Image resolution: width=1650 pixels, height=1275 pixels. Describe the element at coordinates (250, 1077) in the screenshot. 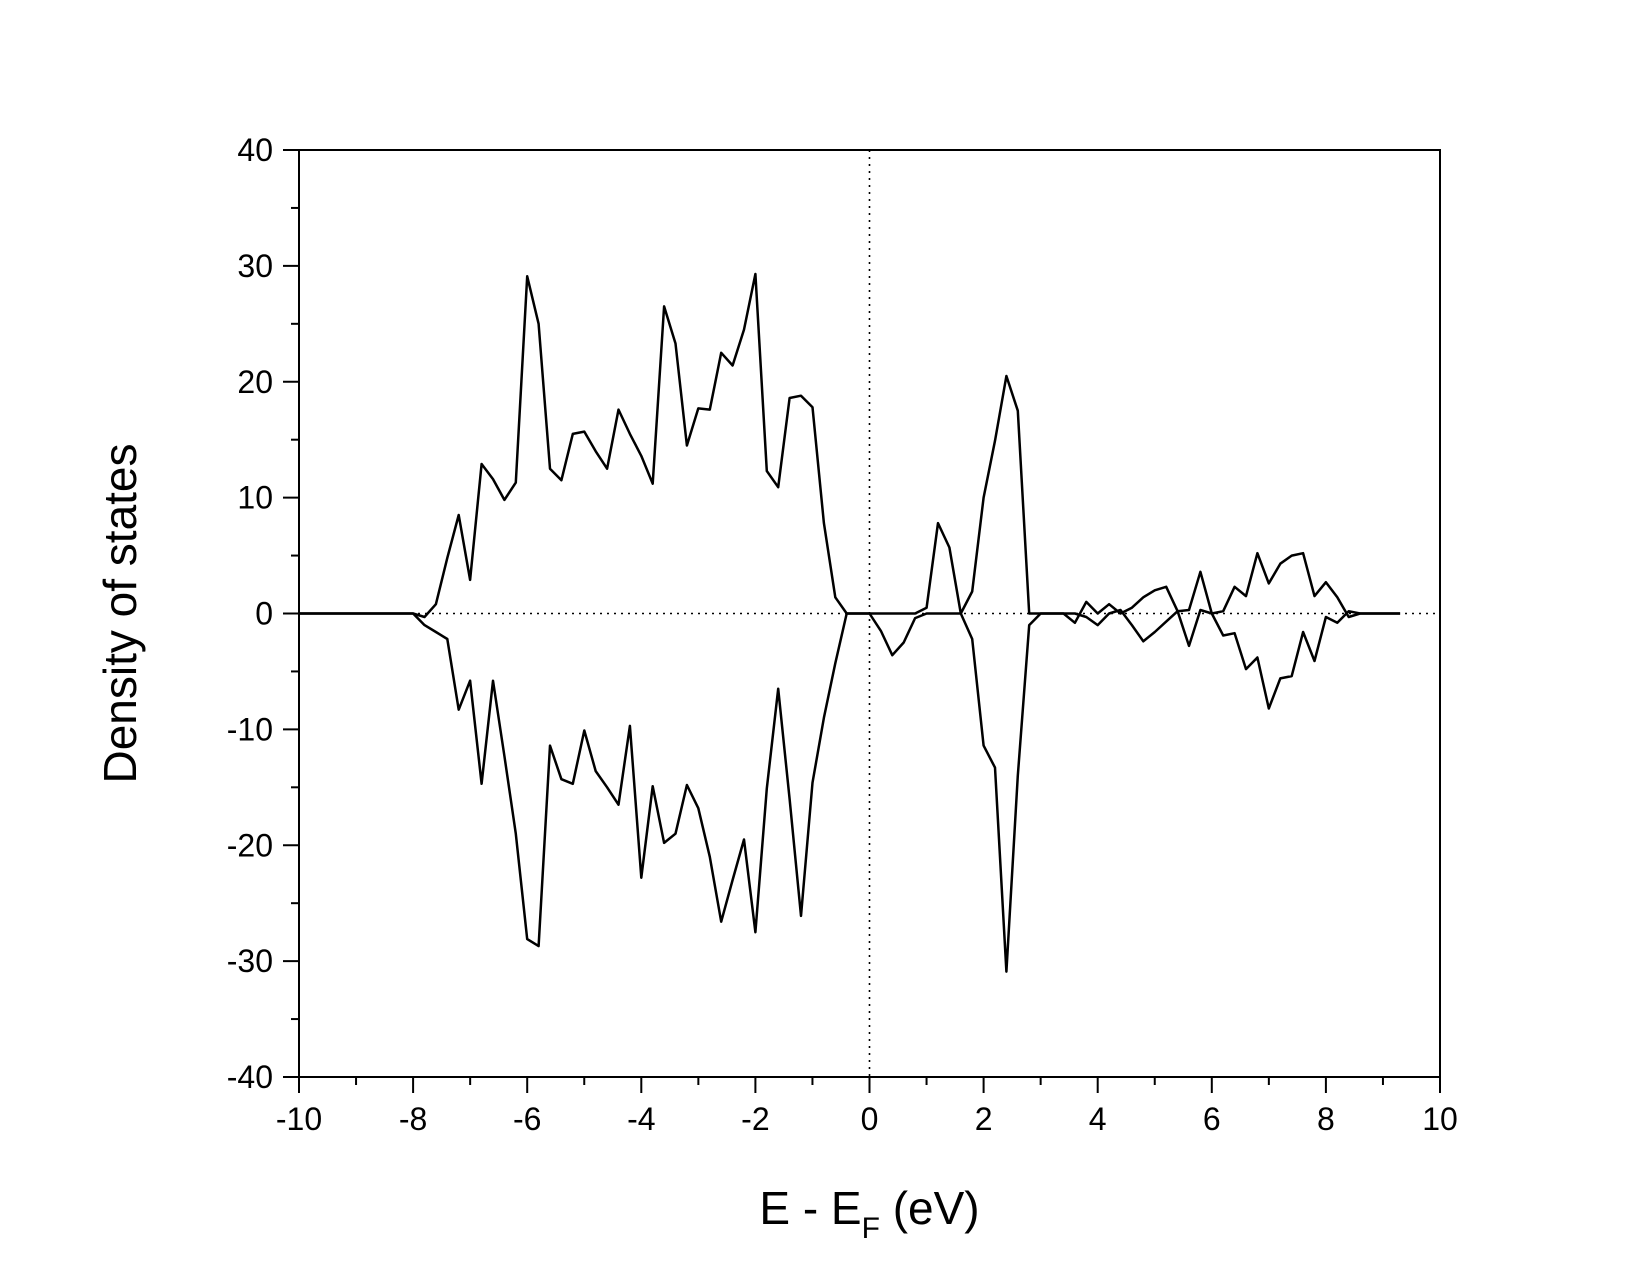

I see `y-tick-label: -40` at that location.